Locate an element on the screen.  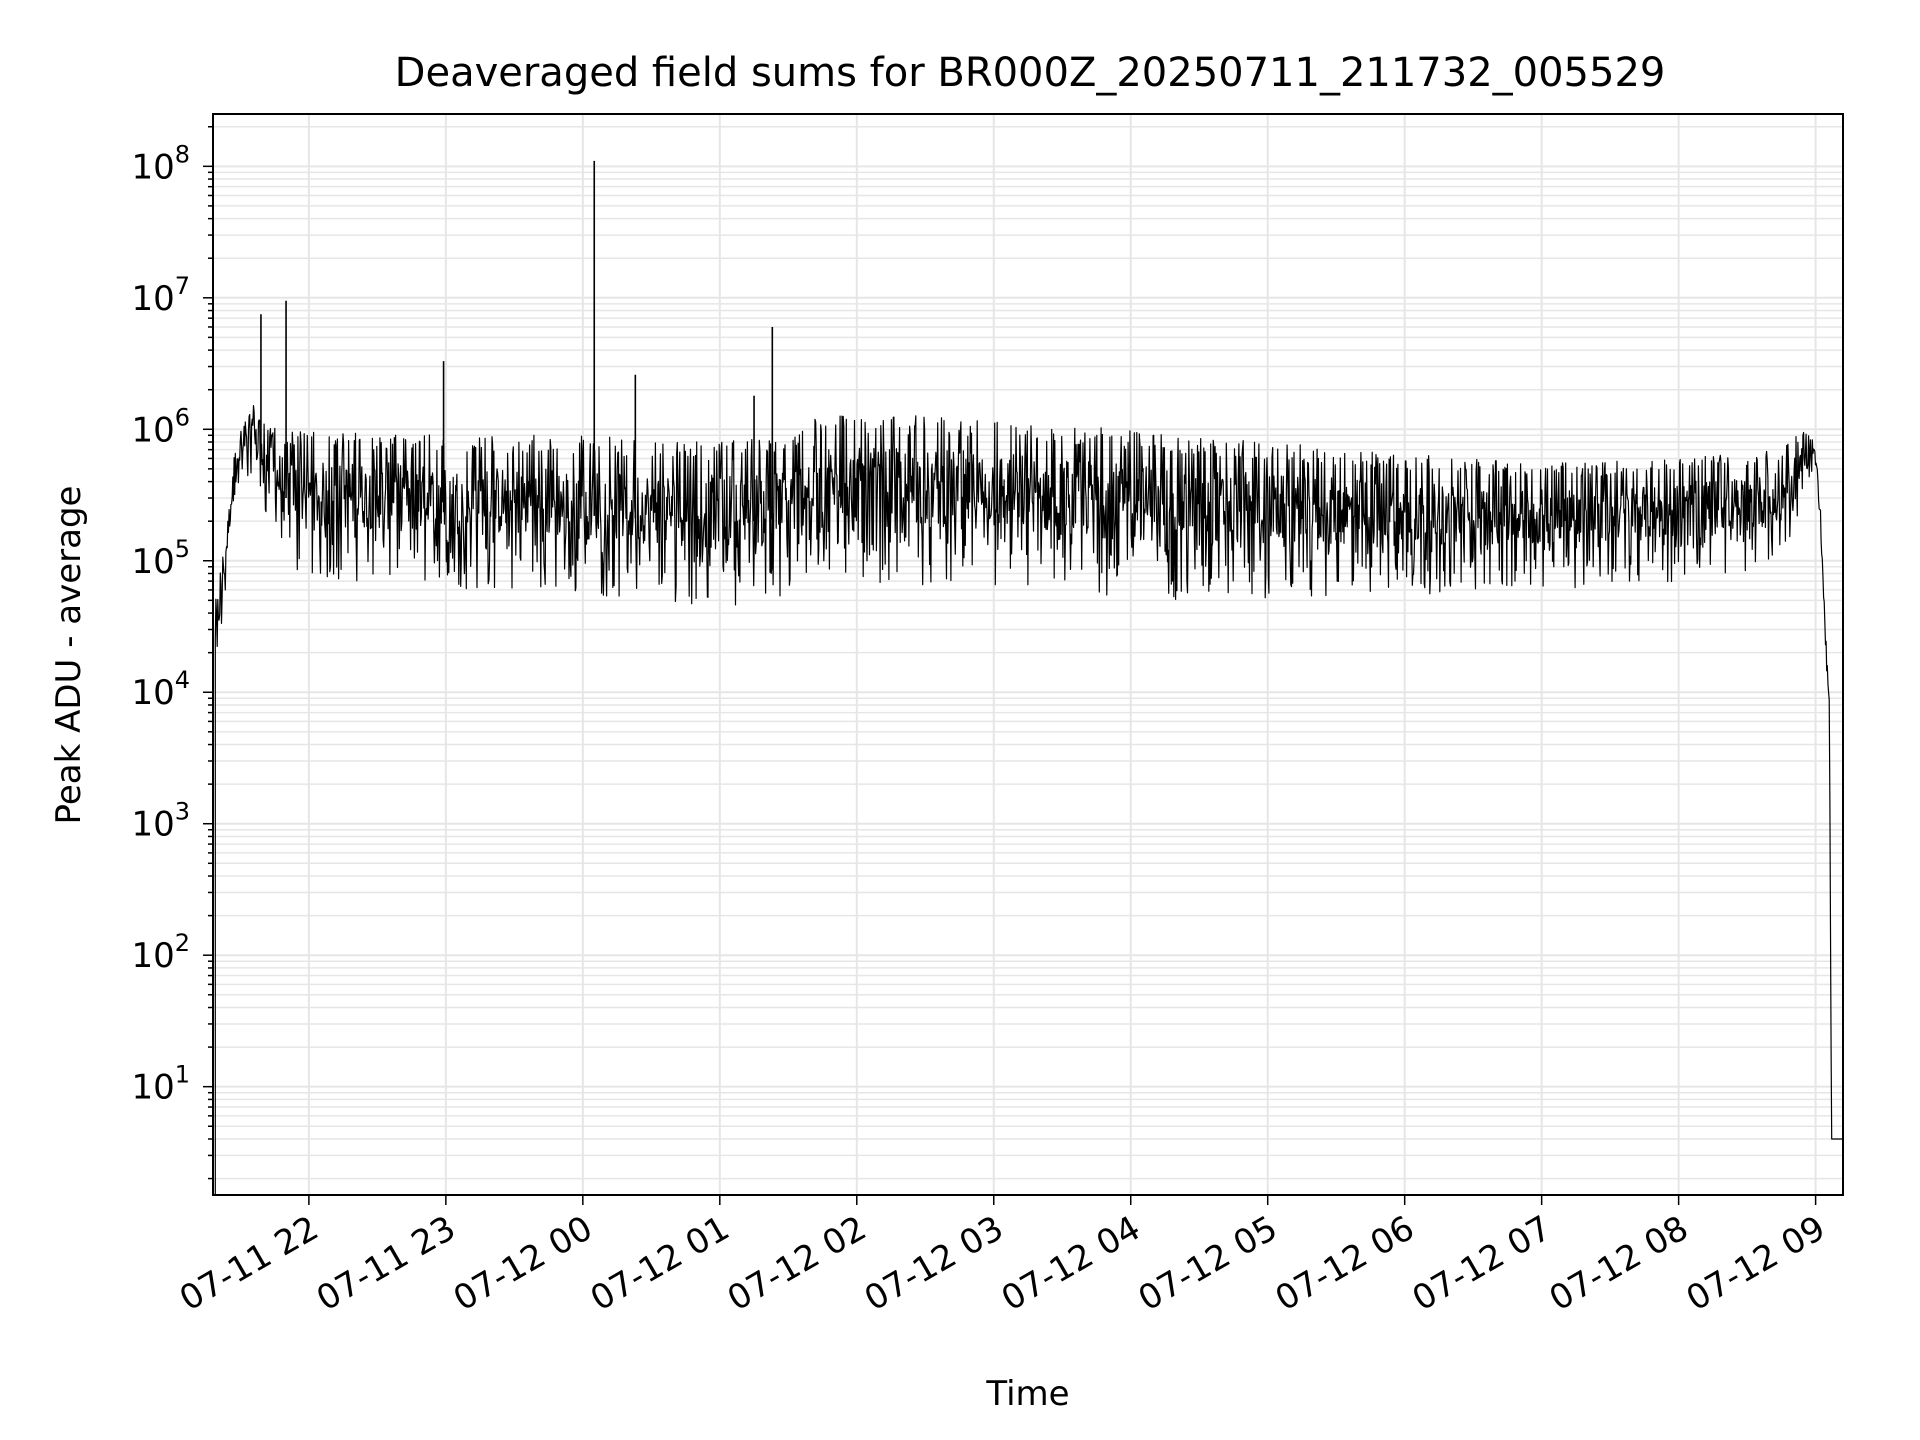
y-tick-label: 10⁴ is located at coordinates (160, 689).